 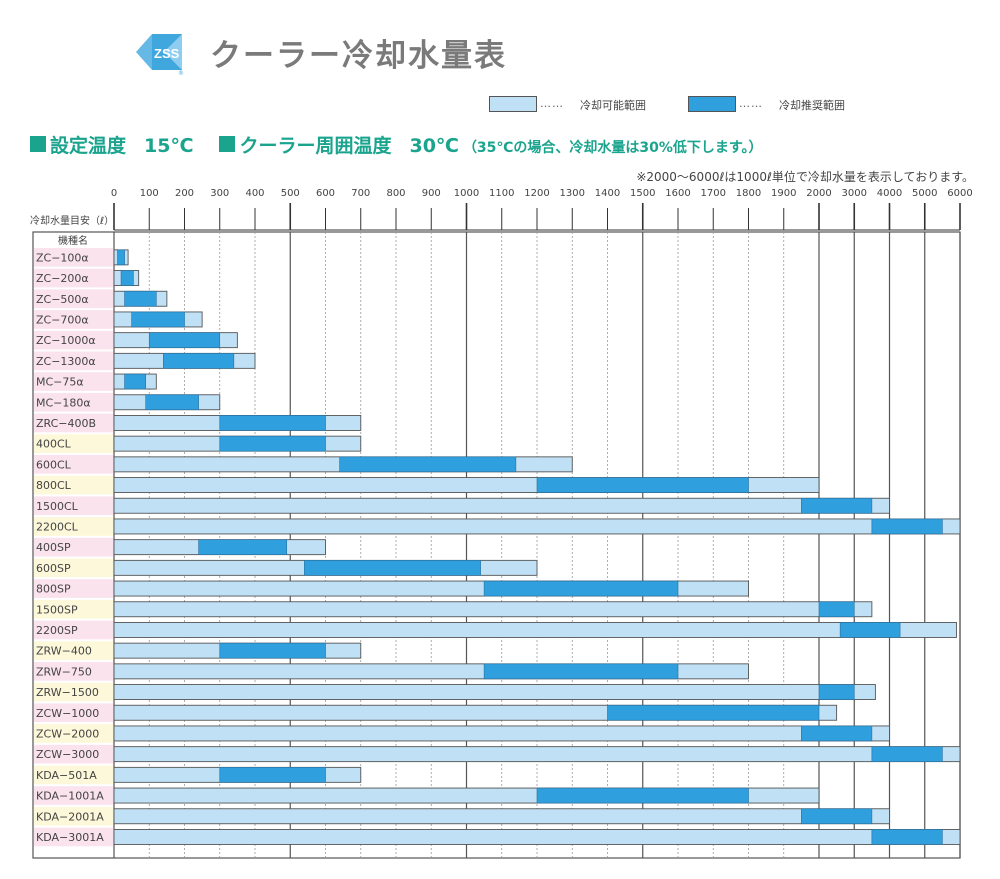 What do you see at coordinates (62, 257) in the screenshot?
I see `category-label: ZC−100α` at bounding box center [62, 257].